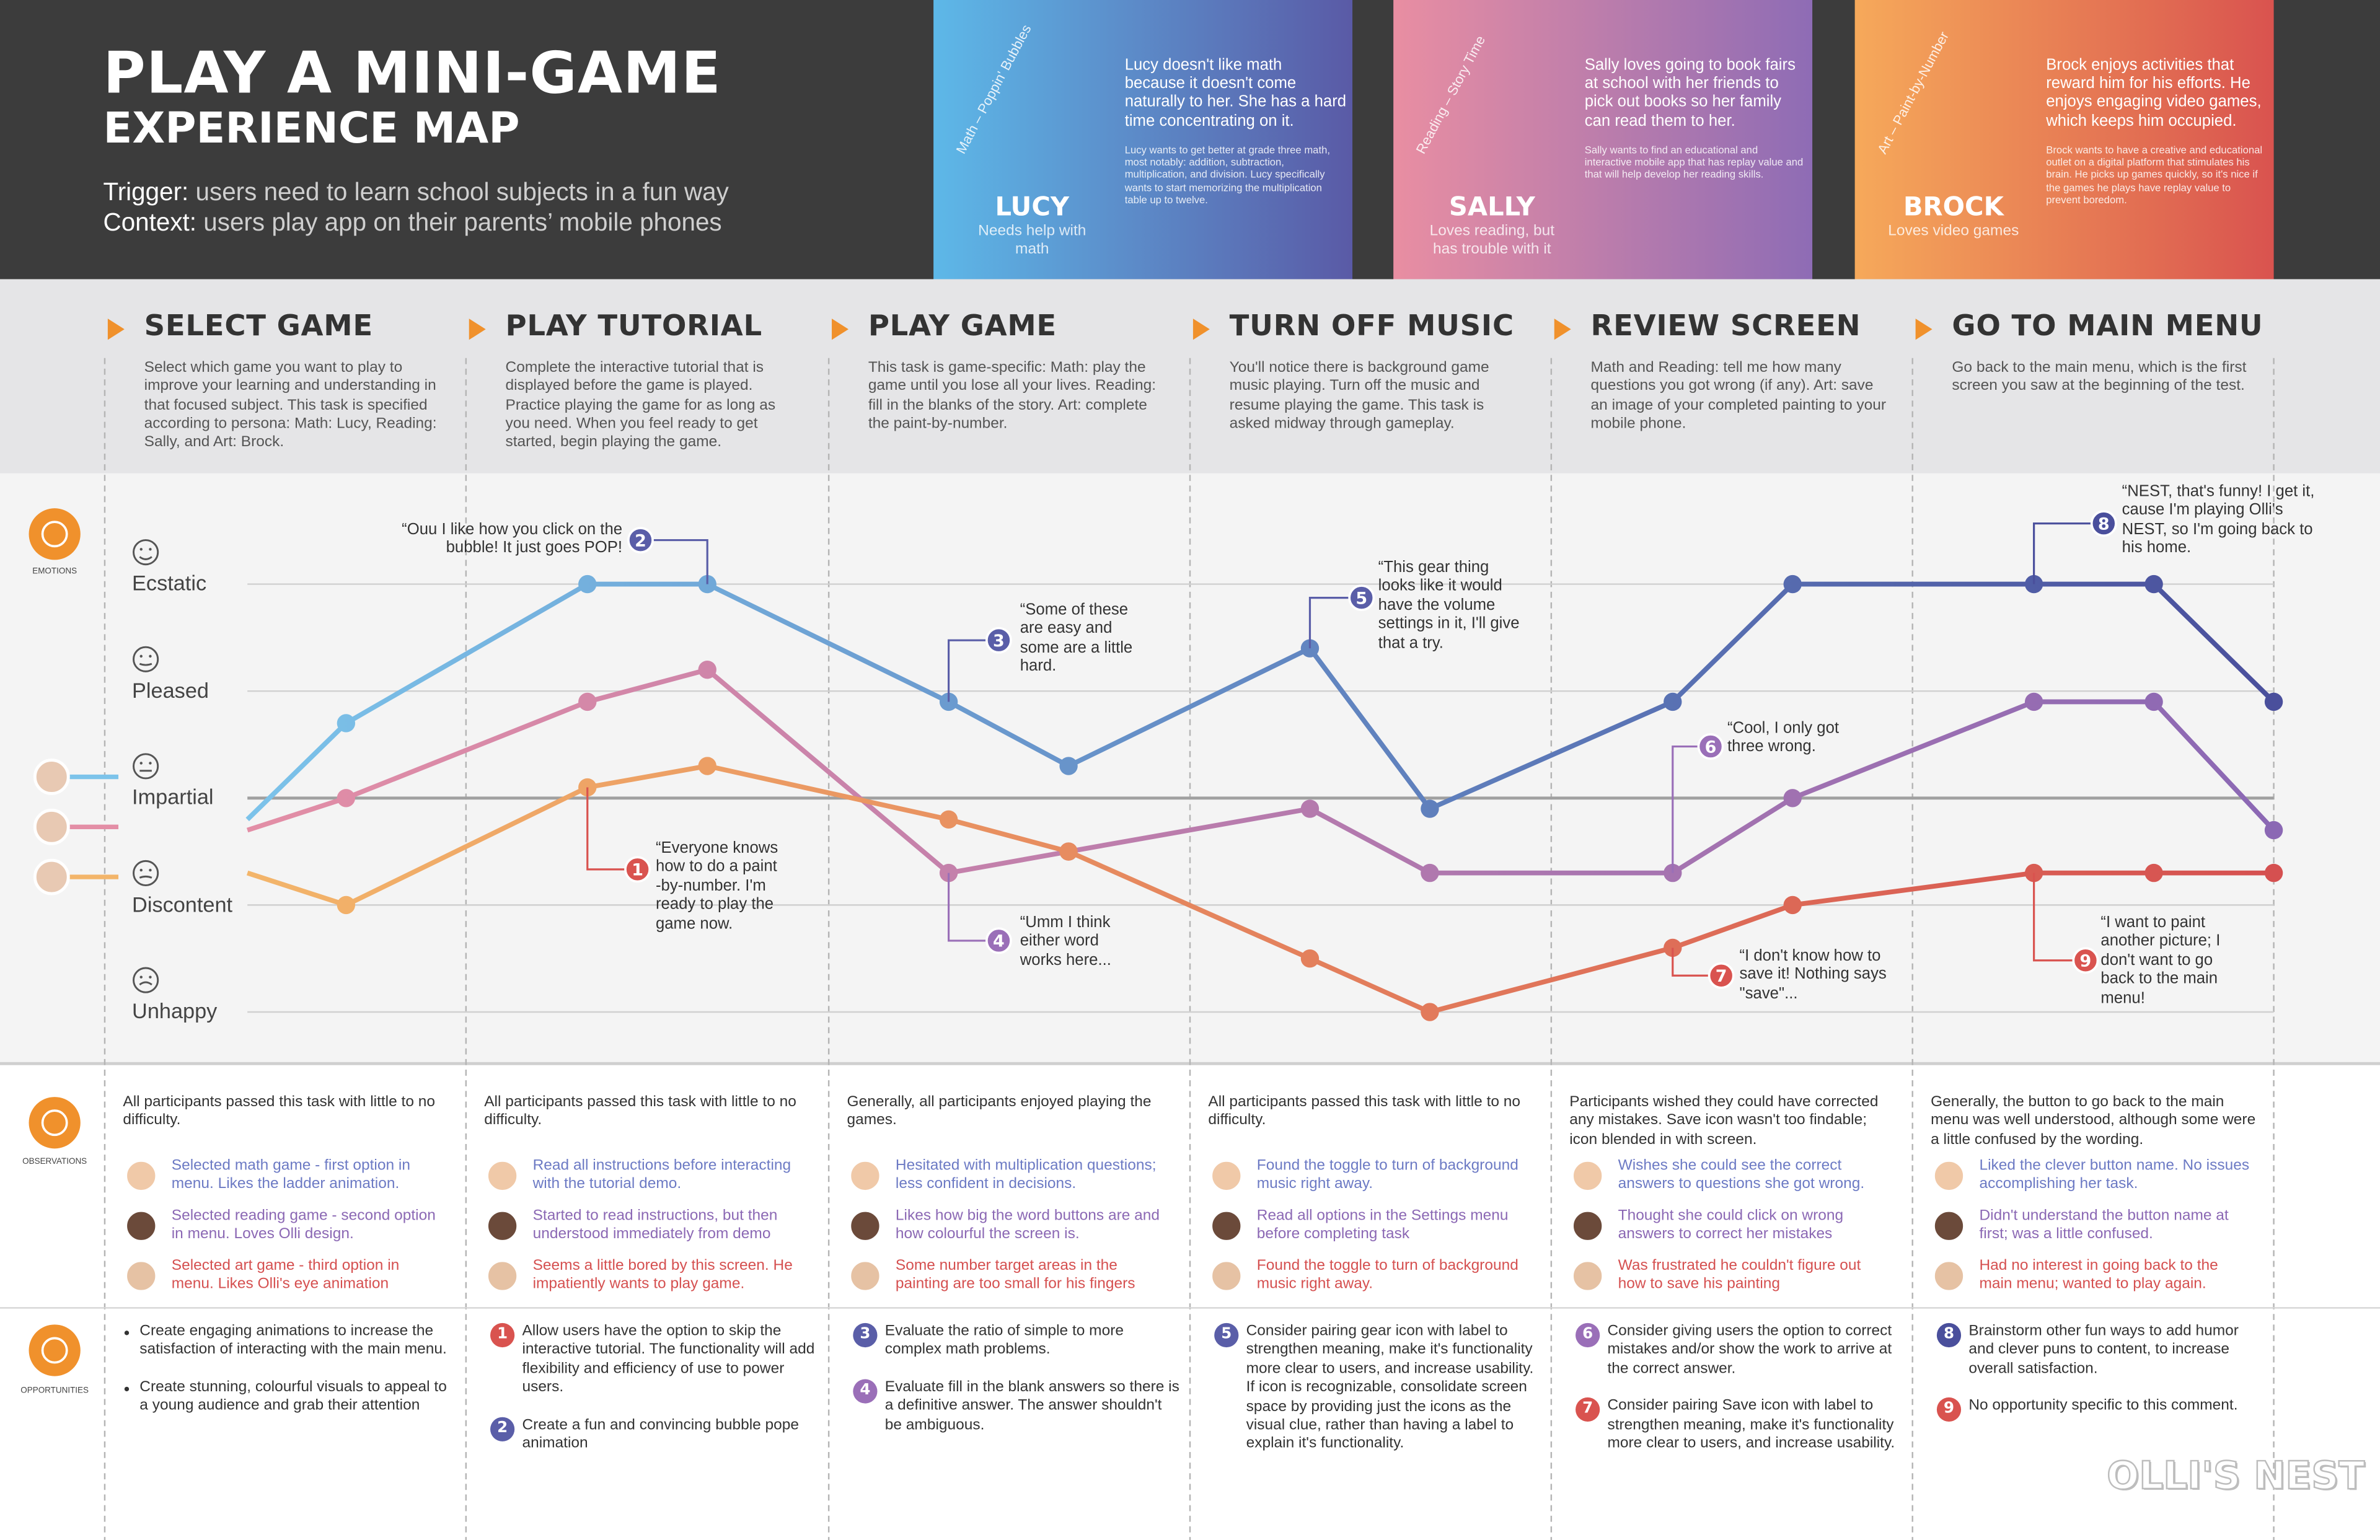 The height and width of the screenshot is (1540, 2380). I want to click on section-label: OBSERVATIONS, so click(54, 1162).